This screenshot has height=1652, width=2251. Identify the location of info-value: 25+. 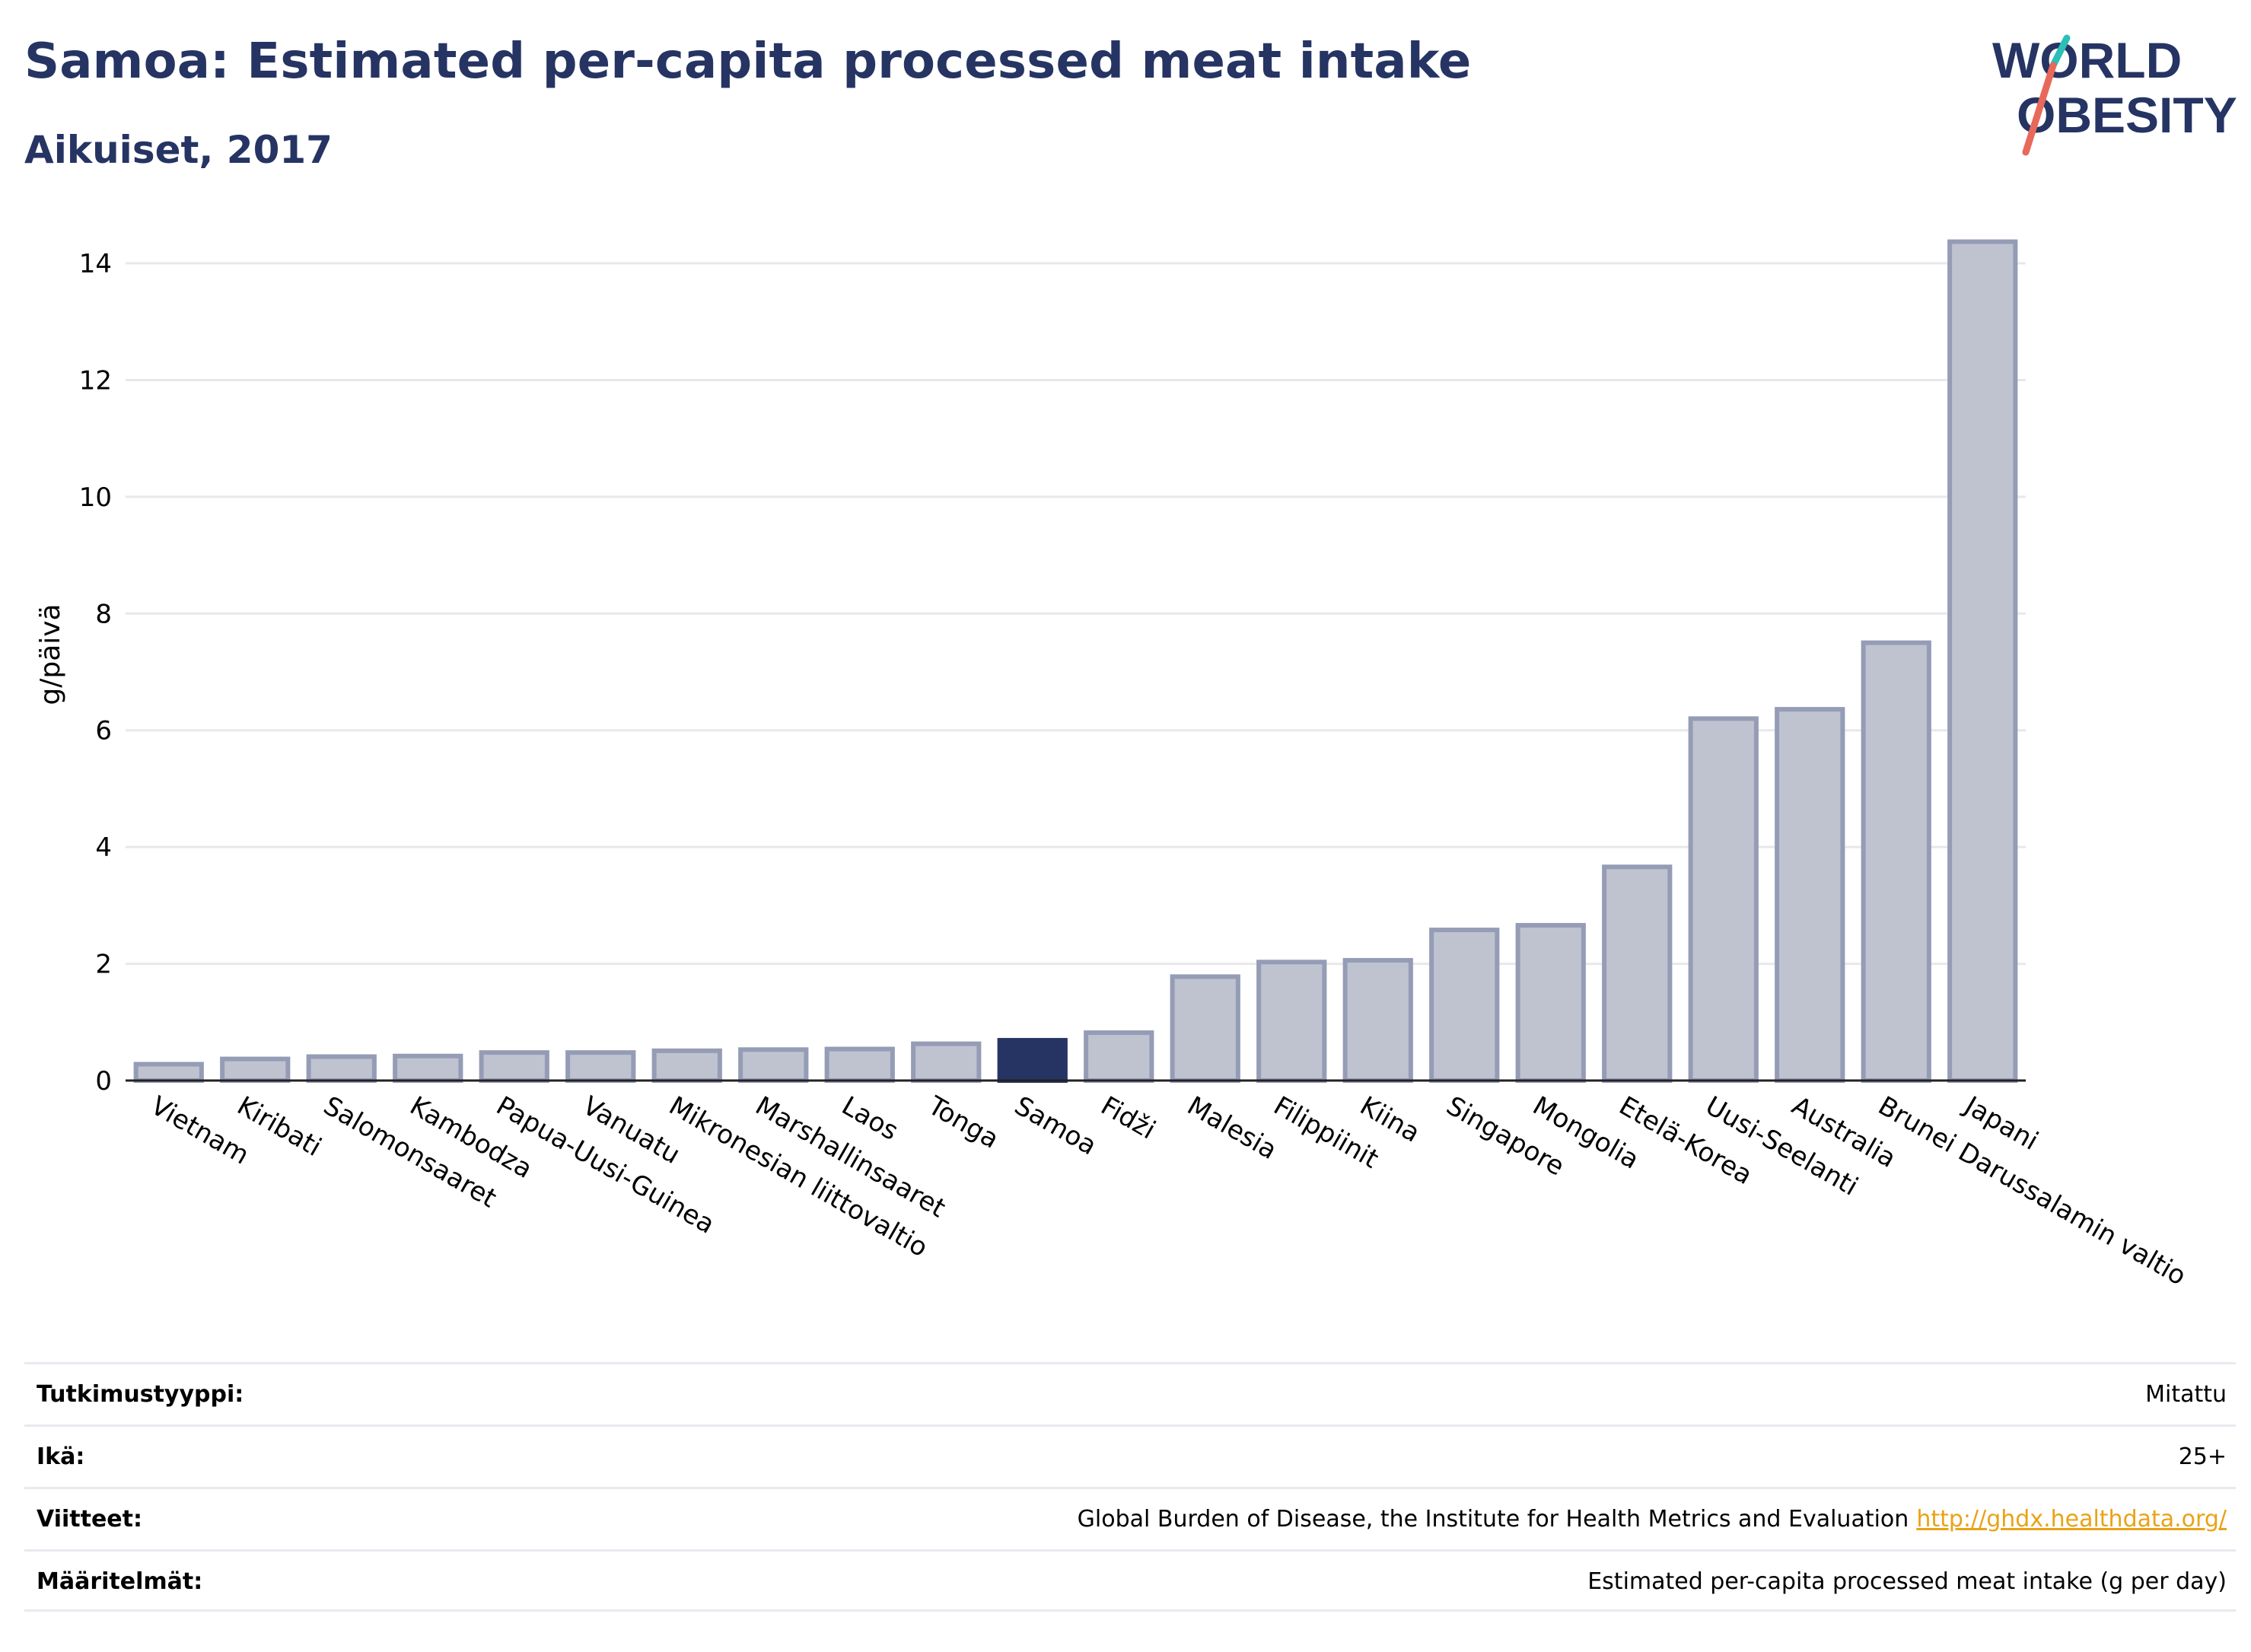
(2202, 1457).